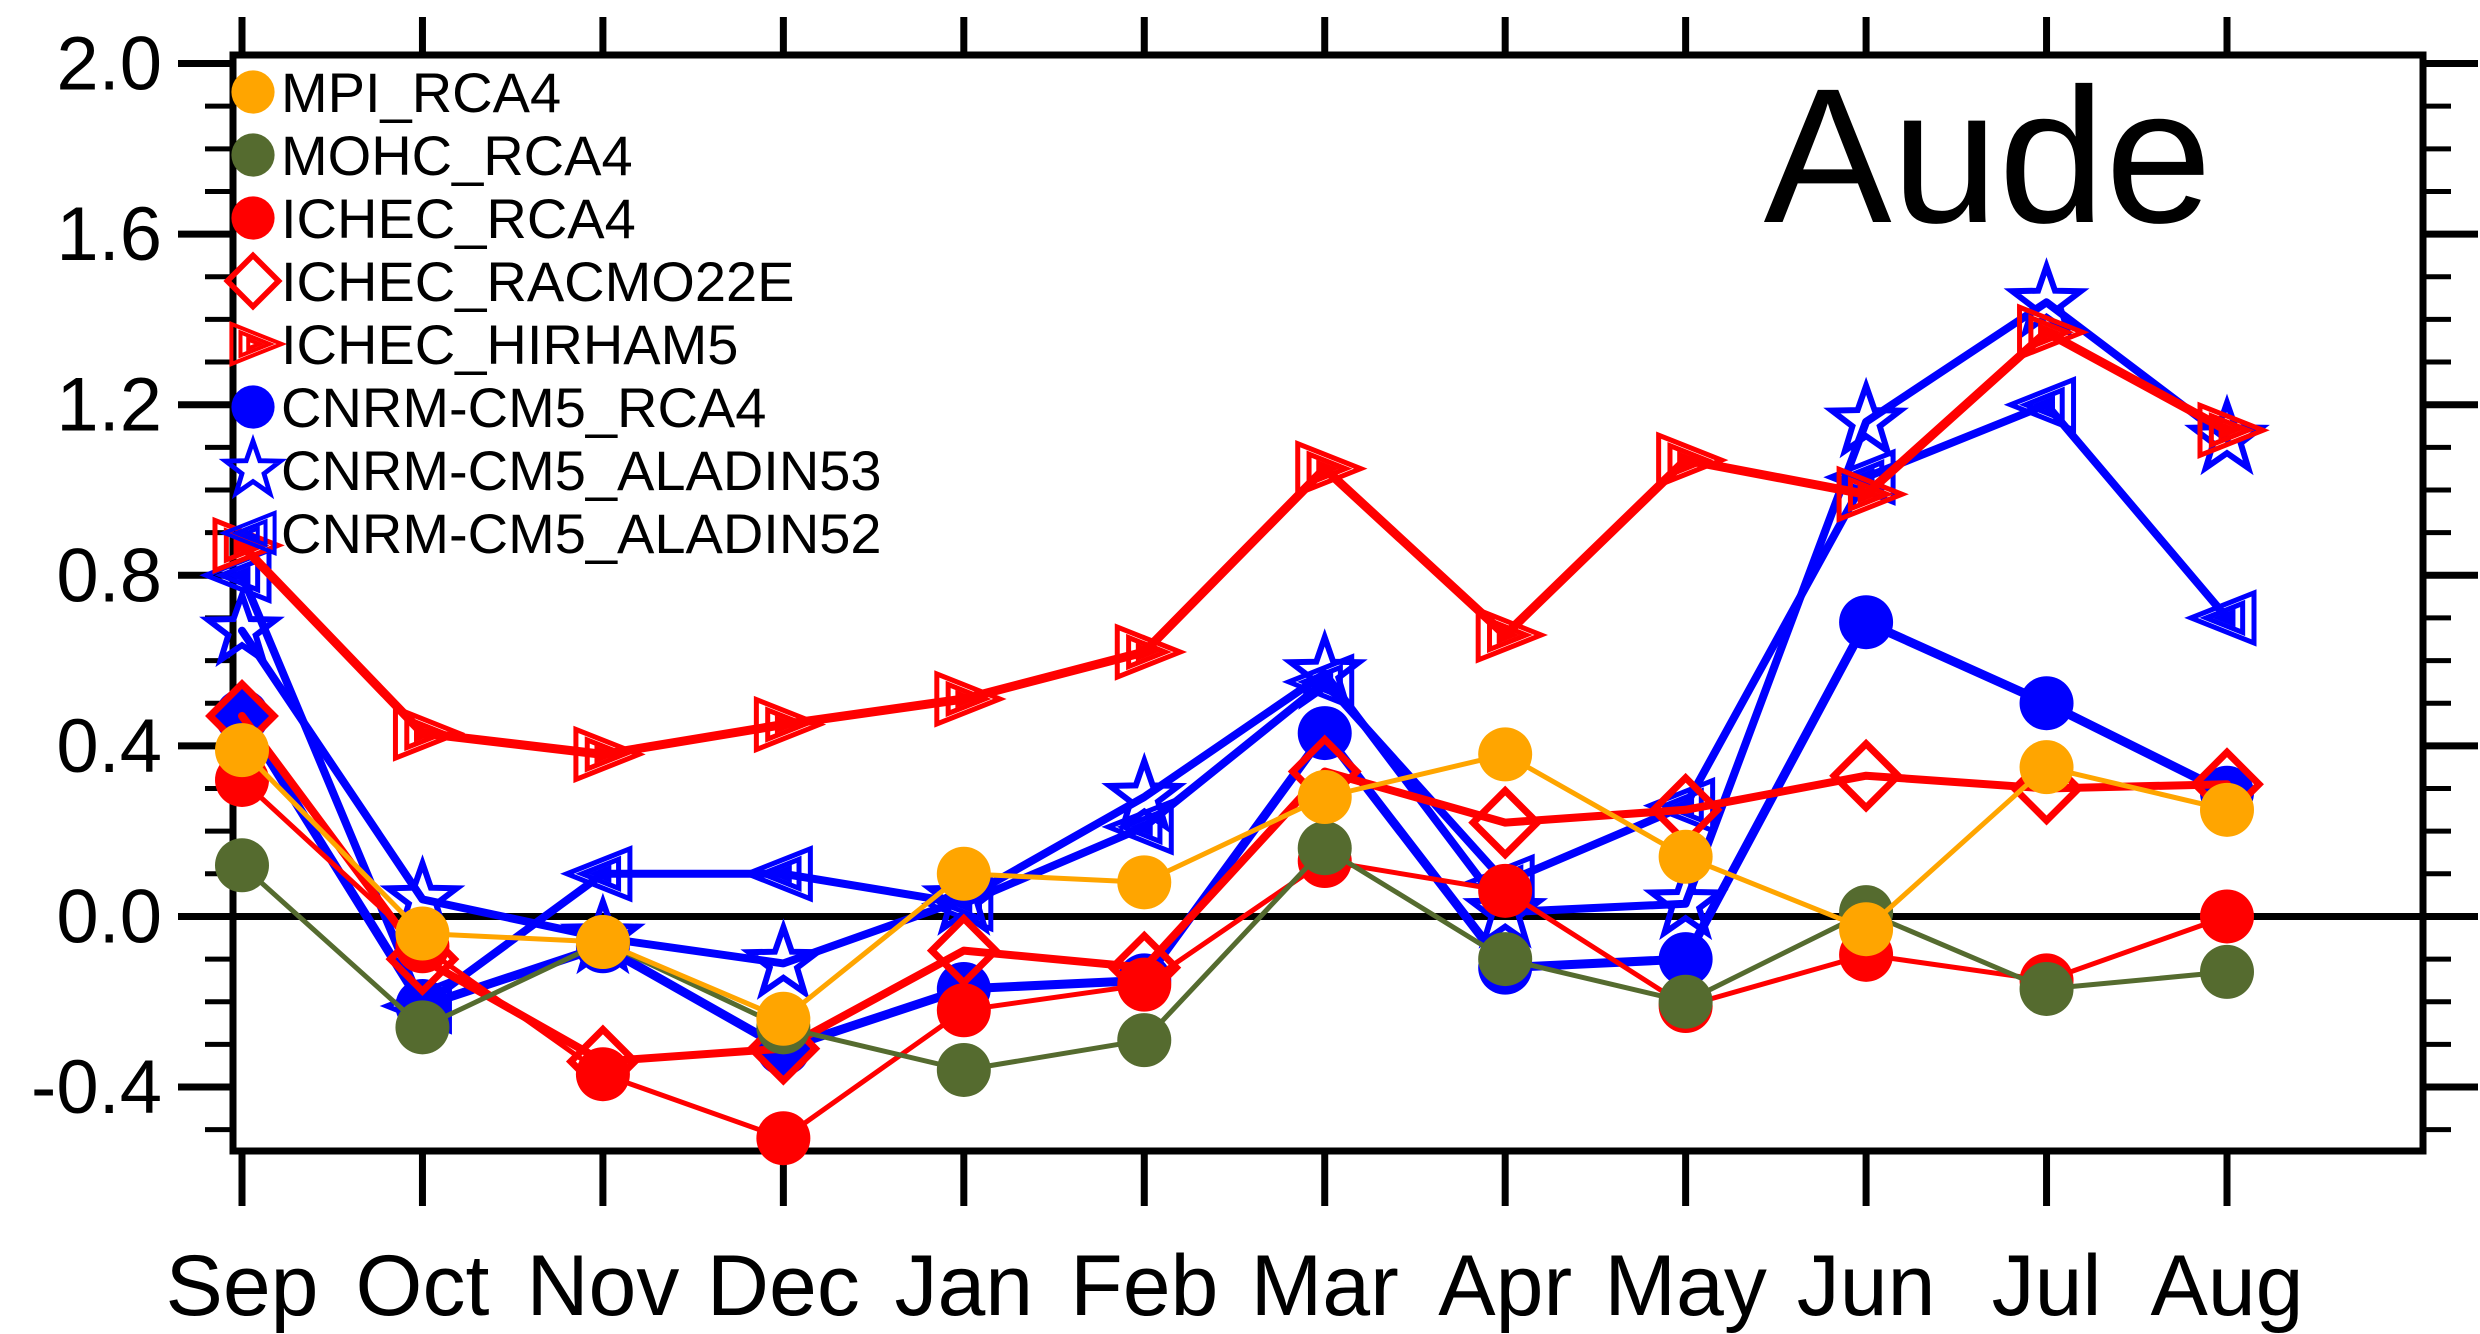  What do you see at coordinates (2047, 1286) in the screenshot?
I see `x-tick-label: Jul` at bounding box center [2047, 1286].